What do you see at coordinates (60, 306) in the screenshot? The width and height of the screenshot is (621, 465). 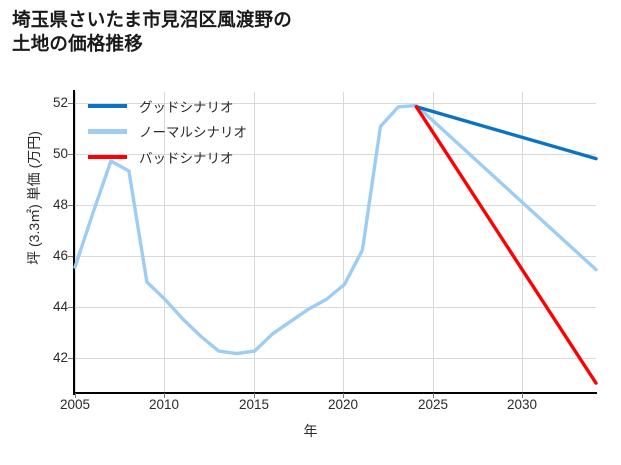 I see `y-tick-label: 44` at bounding box center [60, 306].